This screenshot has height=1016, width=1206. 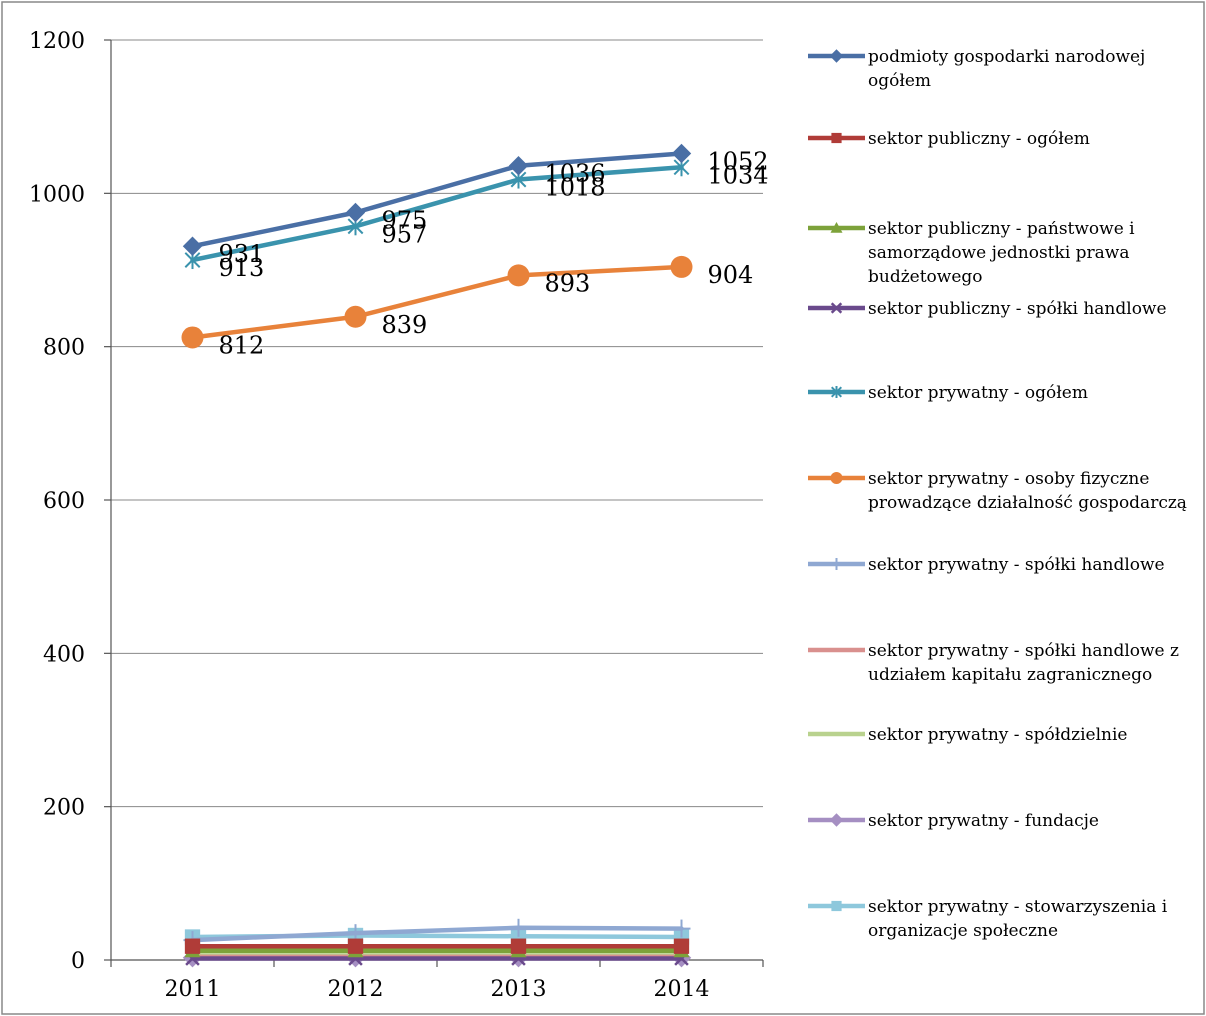 I want to click on legend-item-9: sektor prywatny - spółdzielnie, so click(x=968, y=735).